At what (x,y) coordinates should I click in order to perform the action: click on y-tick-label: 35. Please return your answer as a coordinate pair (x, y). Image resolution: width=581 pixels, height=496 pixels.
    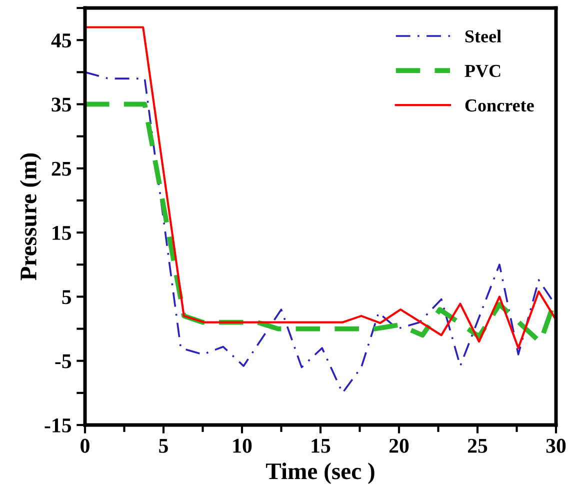
    Looking at the image, I should click on (62, 105).